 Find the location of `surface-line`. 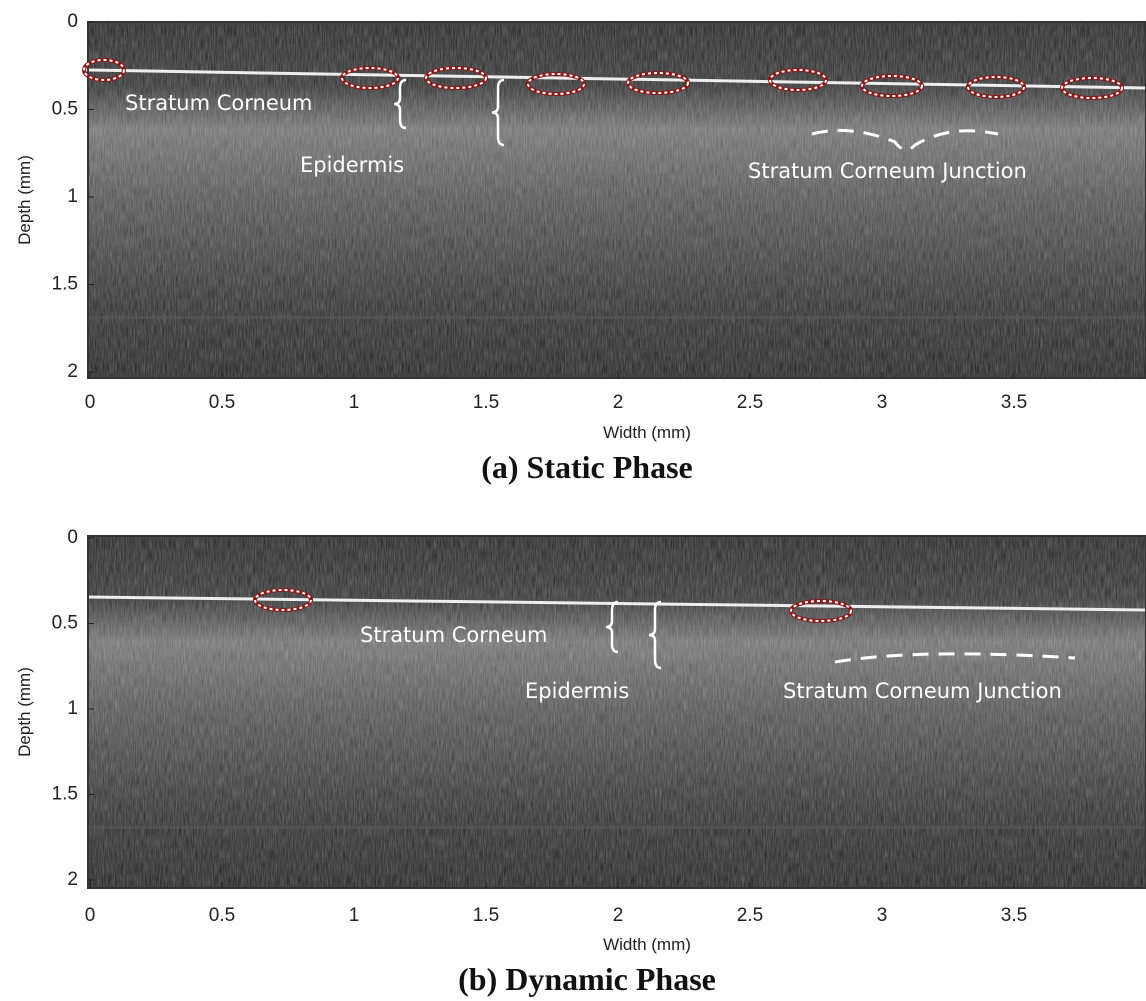

surface-line is located at coordinates (616, 603).